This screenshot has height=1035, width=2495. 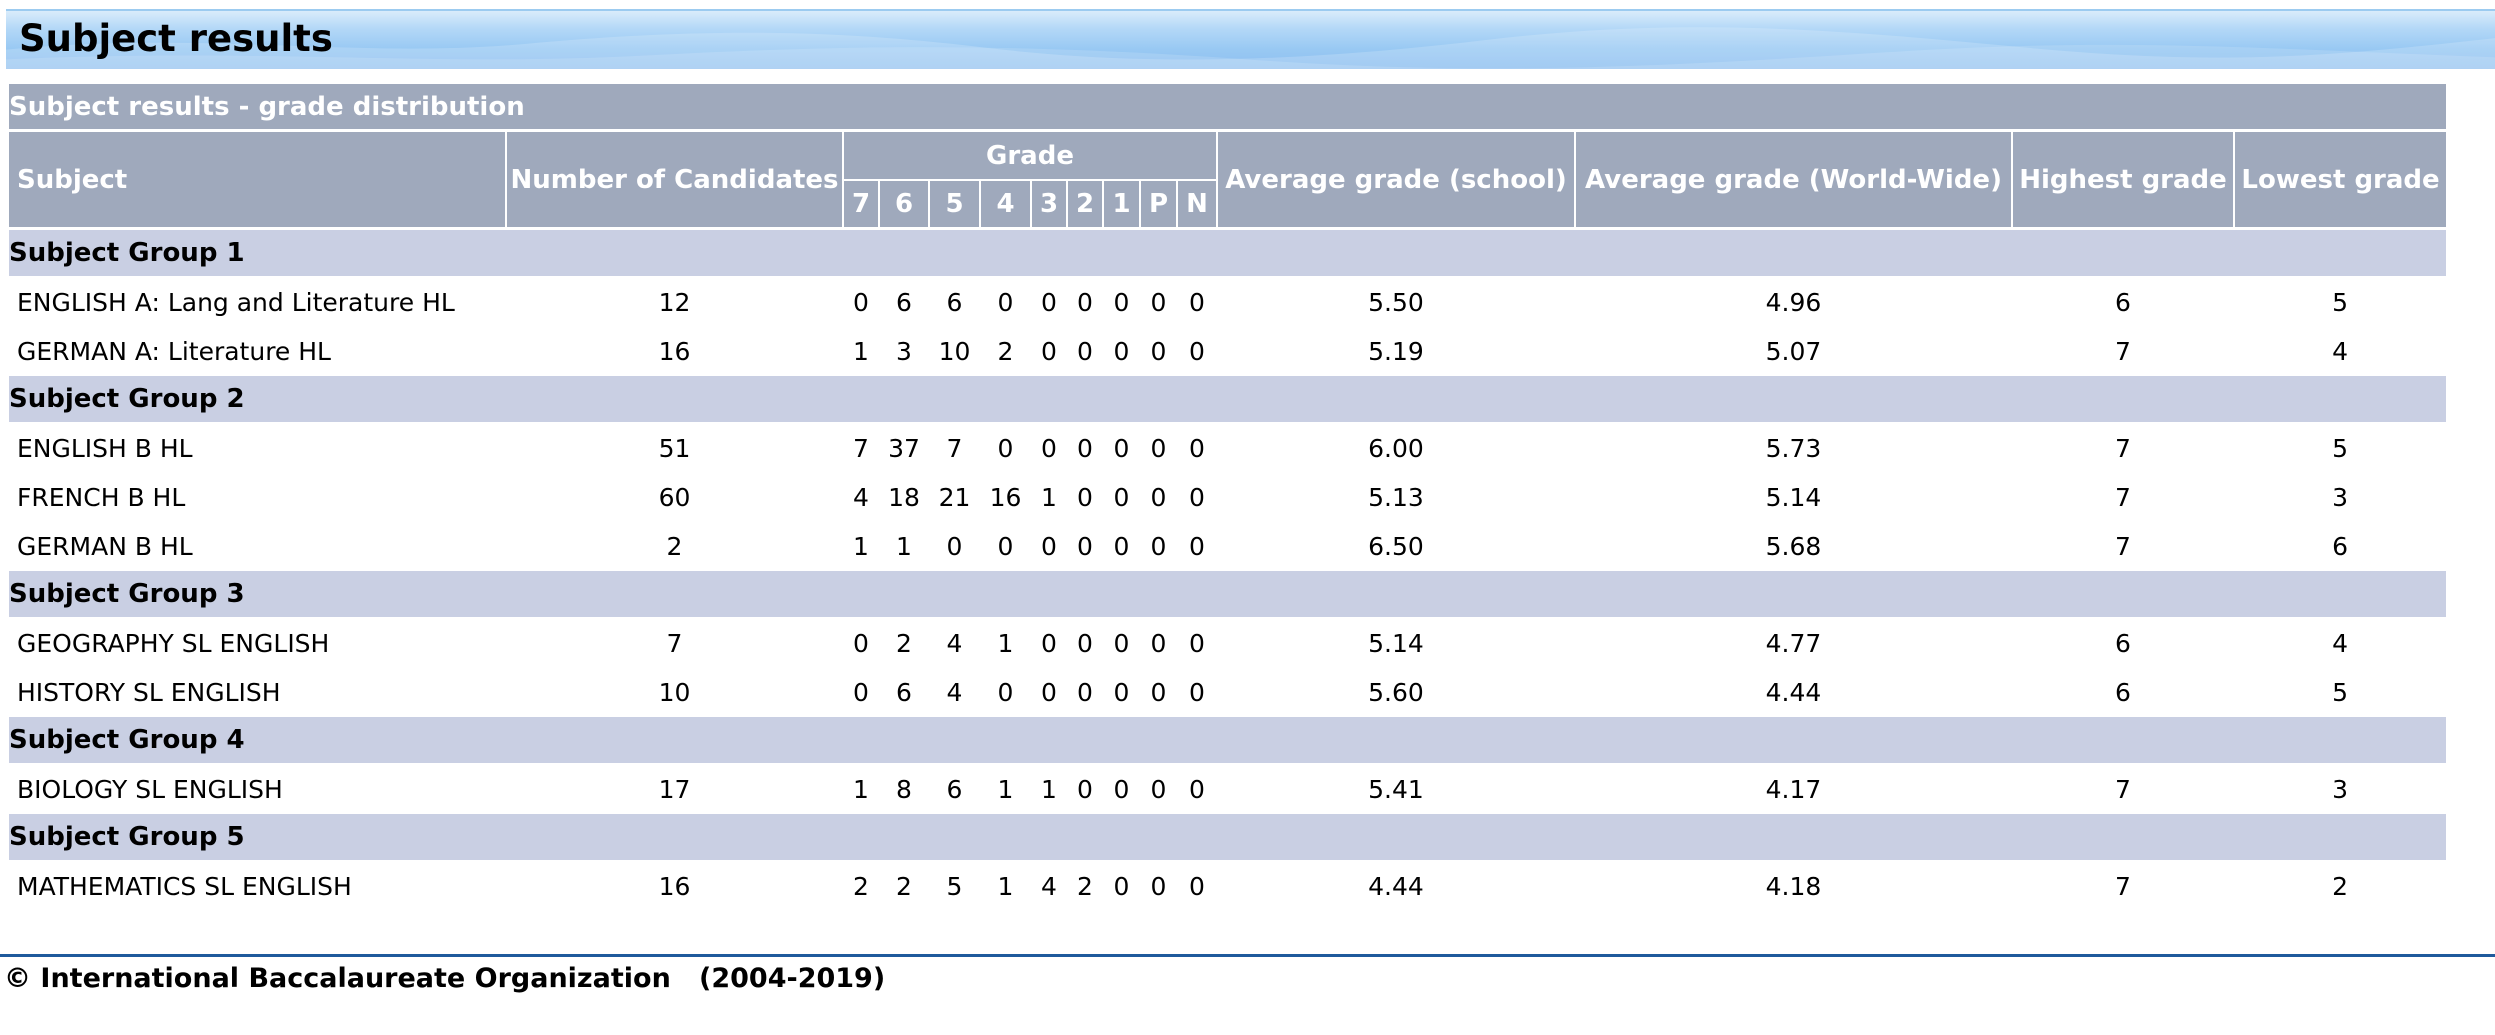 I want to click on header-grade-col: 7, so click(x=861, y=204).